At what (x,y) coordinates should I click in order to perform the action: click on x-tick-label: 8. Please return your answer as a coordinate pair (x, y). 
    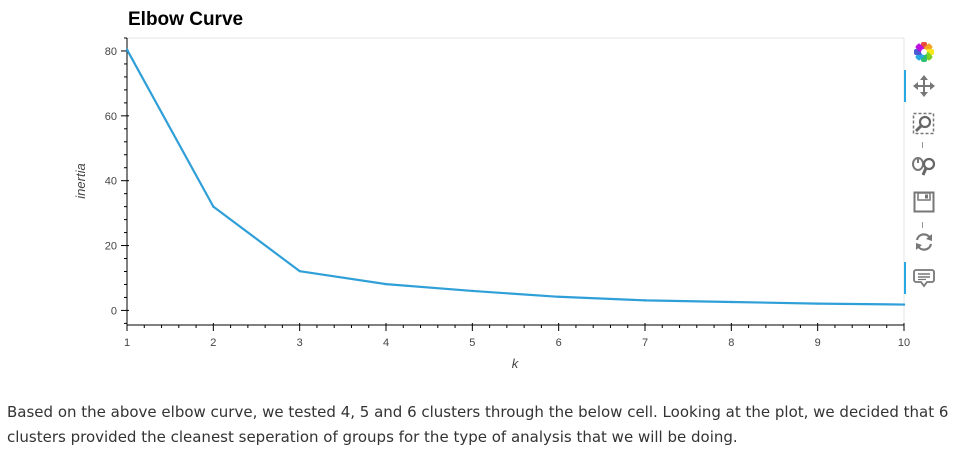
    Looking at the image, I should click on (731, 343).